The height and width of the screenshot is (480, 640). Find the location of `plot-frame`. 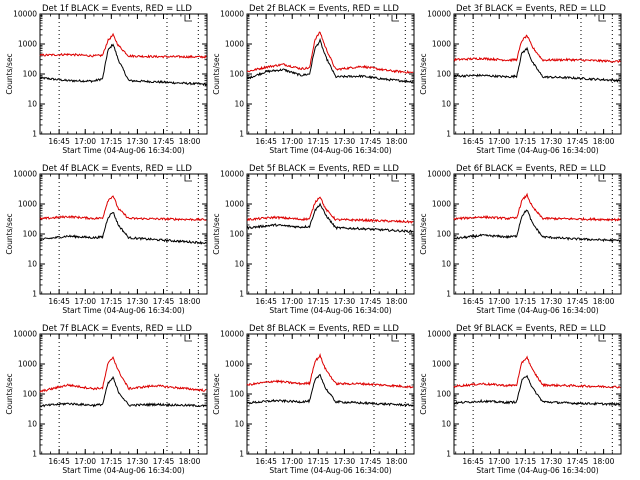

plot-frame is located at coordinates (537, 74).